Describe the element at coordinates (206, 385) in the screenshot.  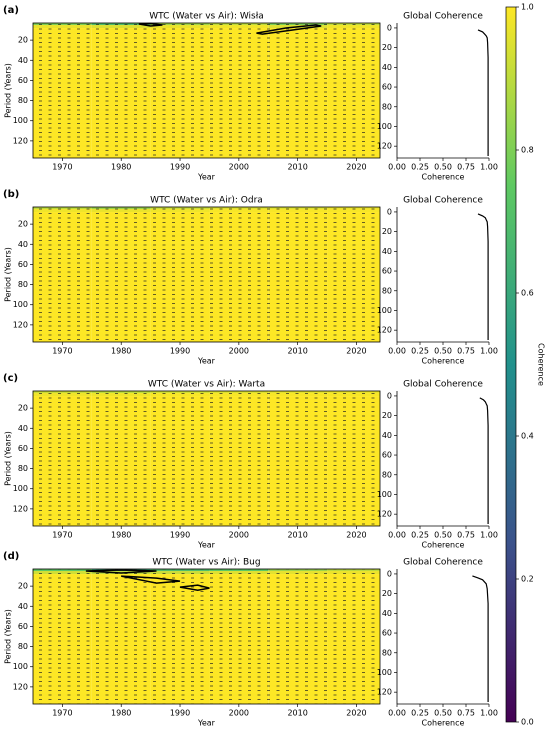
I see `chart-title: WTC (Water vs Air): Warta` at that location.